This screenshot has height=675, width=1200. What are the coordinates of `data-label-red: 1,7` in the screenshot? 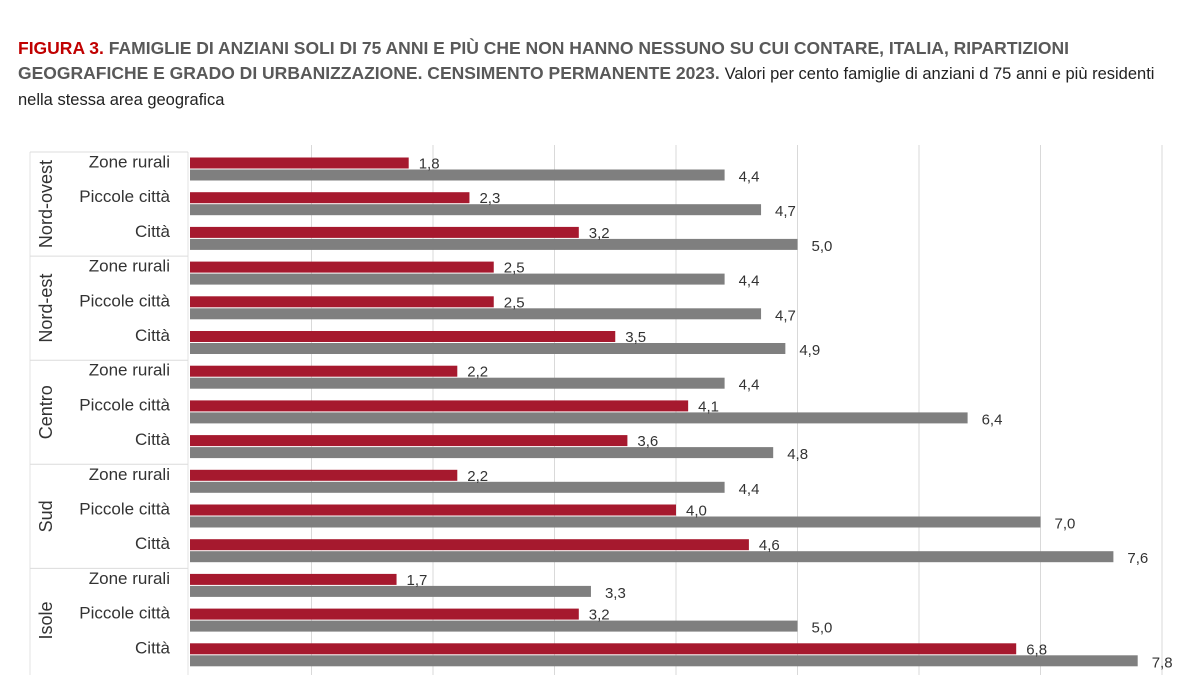 It's located at (417, 580).